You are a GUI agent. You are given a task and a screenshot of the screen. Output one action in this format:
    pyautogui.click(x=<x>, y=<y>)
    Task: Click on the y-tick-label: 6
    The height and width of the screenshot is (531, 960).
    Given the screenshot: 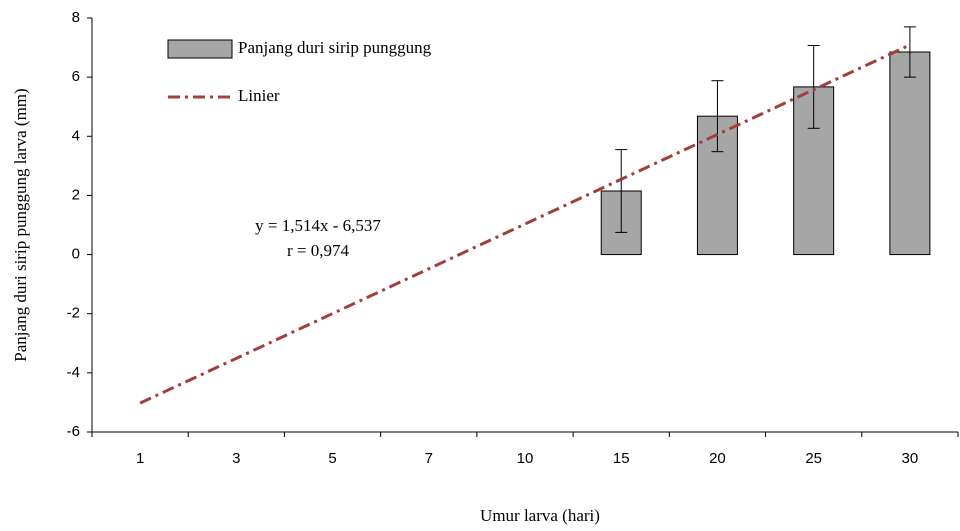 What is the action you would take?
    pyautogui.click(x=76, y=76)
    